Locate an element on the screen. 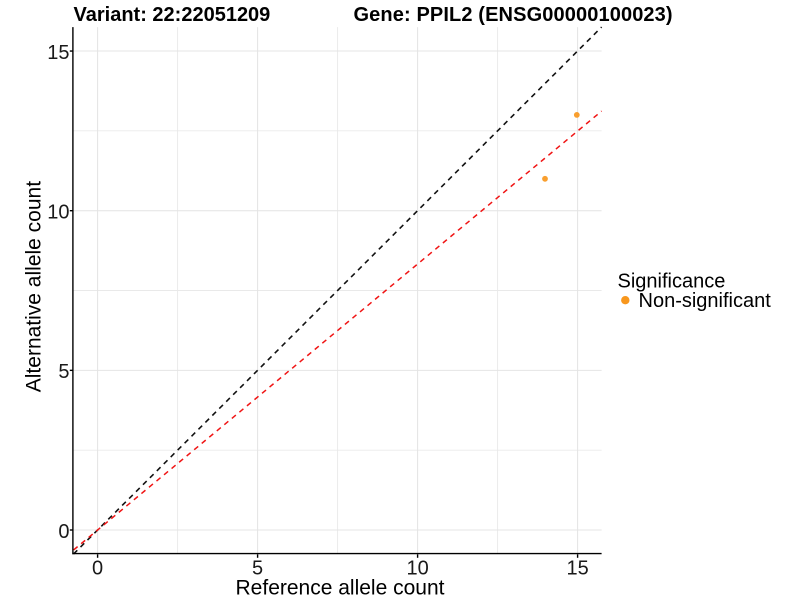 Image resolution: width=800 pixels, height=600 pixels. svg-text: Gene: PPIL2 (ENSG00000100023) is located at coordinates (513, 15).